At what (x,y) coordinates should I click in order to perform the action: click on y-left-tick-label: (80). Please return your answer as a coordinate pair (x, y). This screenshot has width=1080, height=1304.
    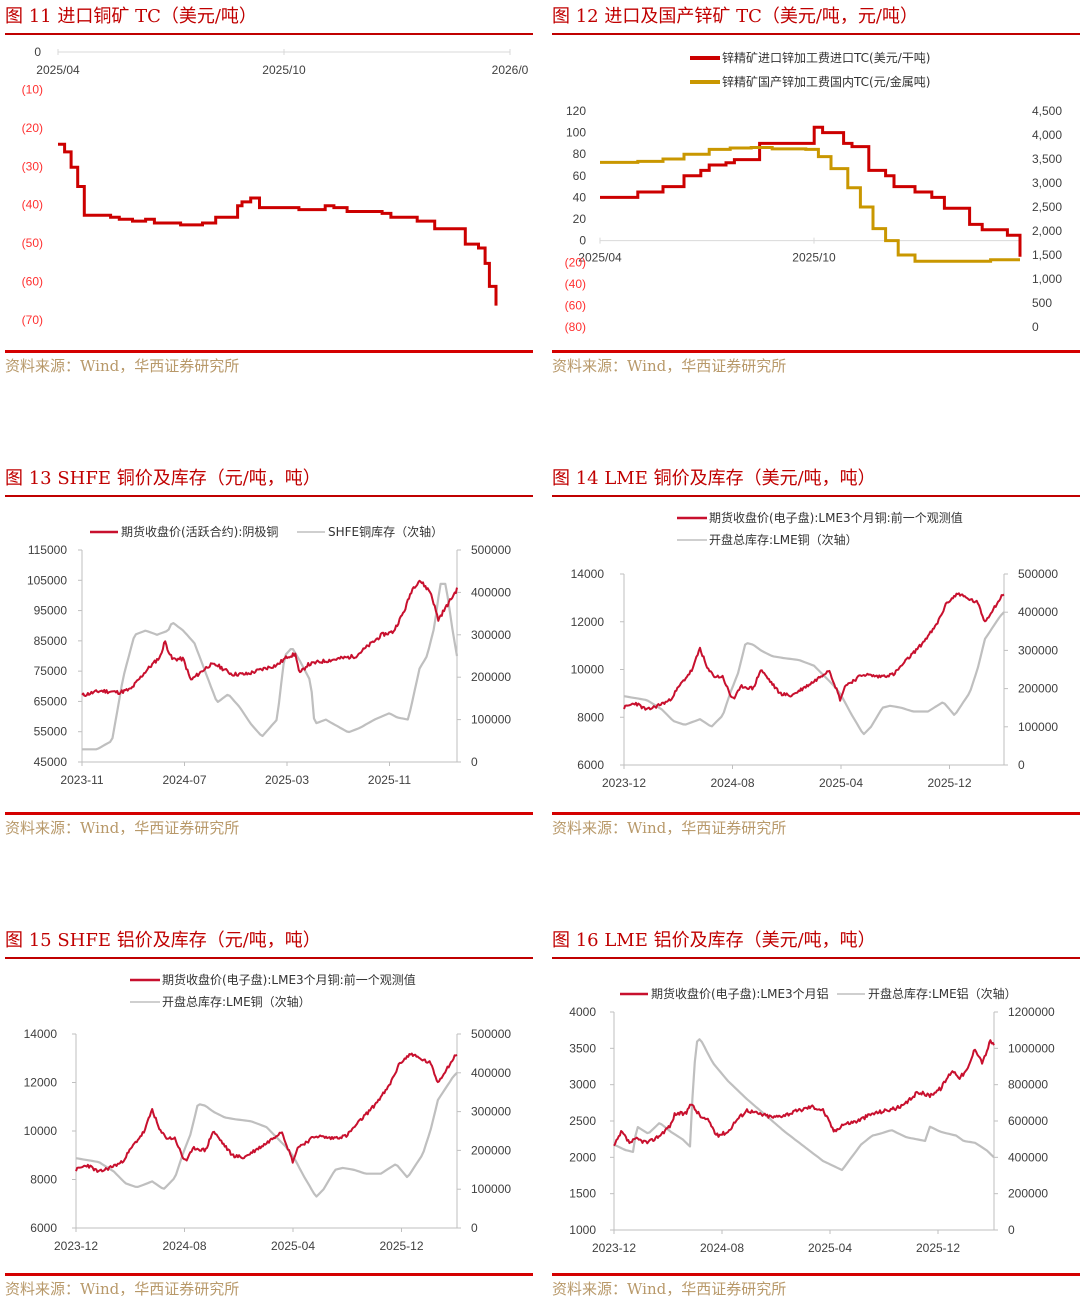
    Looking at the image, I should click on (575, 327).